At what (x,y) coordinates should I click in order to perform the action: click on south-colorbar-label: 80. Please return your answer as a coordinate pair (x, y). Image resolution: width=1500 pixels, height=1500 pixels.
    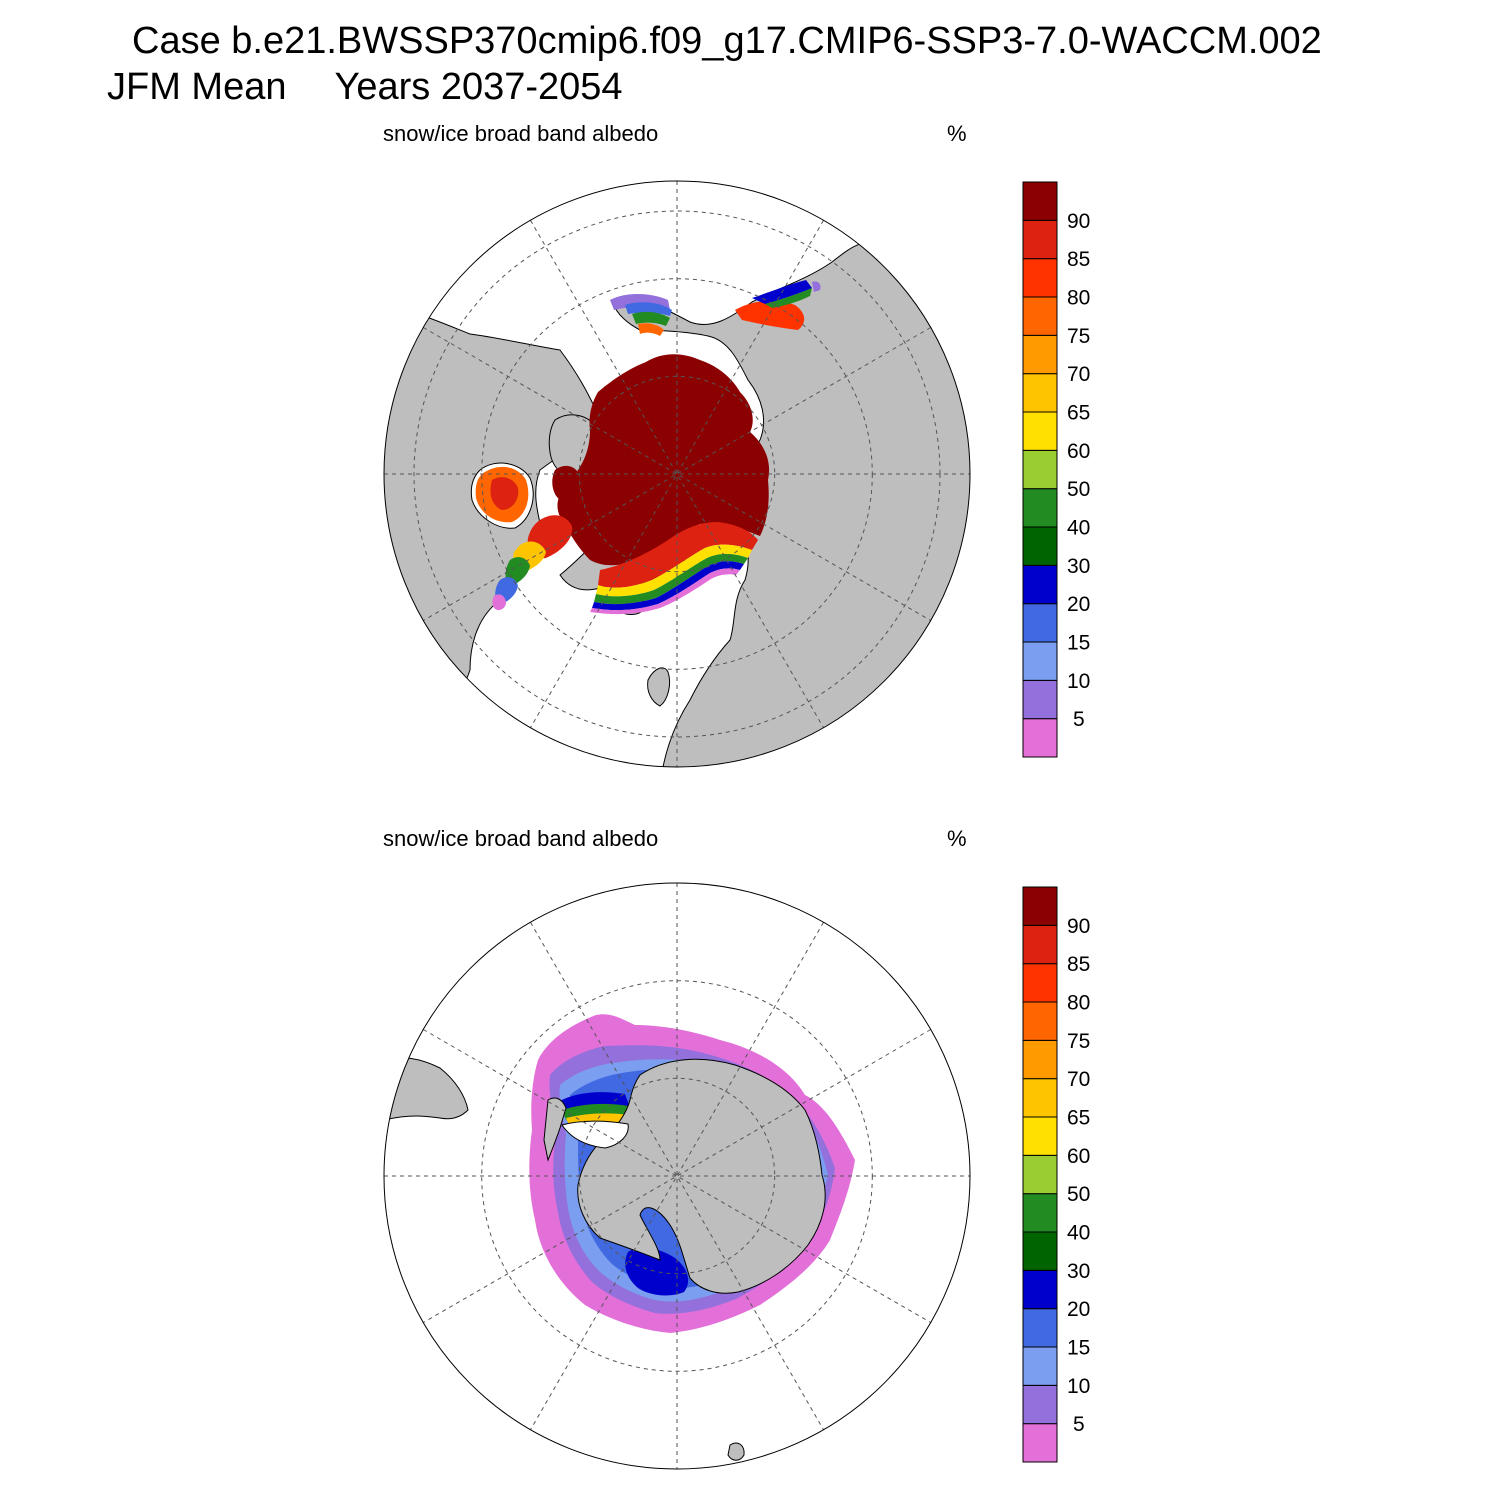
    Looking at the image, I should click on (1078, 1003).